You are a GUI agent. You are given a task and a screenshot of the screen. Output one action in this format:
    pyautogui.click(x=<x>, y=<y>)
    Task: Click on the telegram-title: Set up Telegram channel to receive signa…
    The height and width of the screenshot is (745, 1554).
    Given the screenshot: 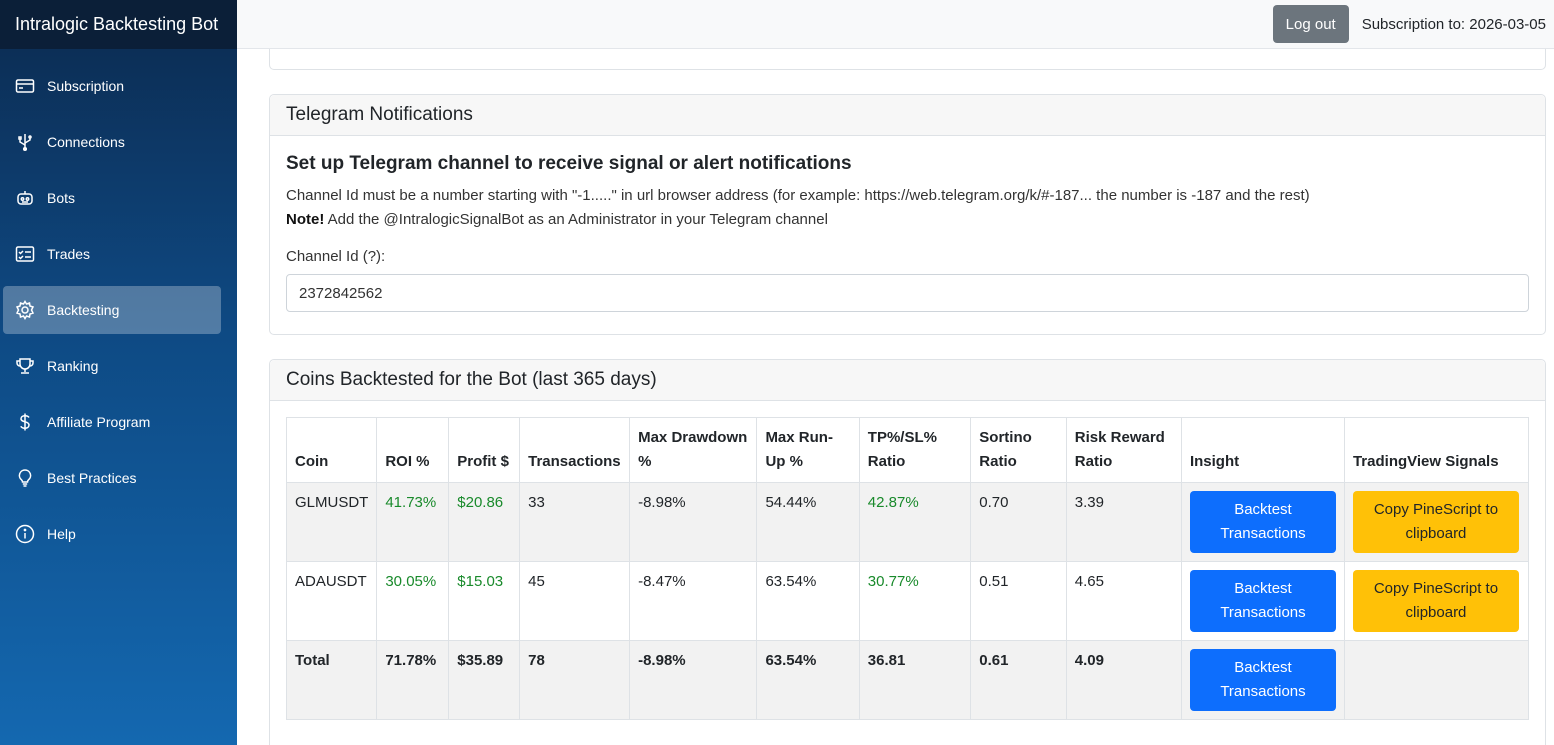 What is the action you would take?
    pyautogui.click(x=569, y=163)
    